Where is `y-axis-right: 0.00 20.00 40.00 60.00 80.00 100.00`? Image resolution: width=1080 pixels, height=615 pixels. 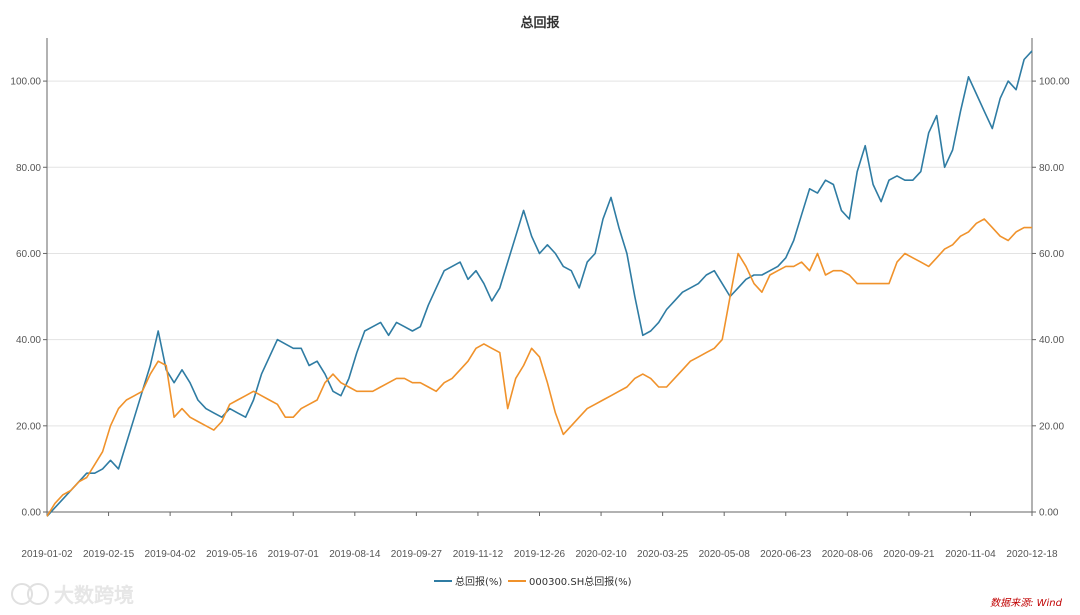 y-axis-right: 0.00 20.00 40.00 60.00 80.00 100.00 is located at coordinates (1051, 298).